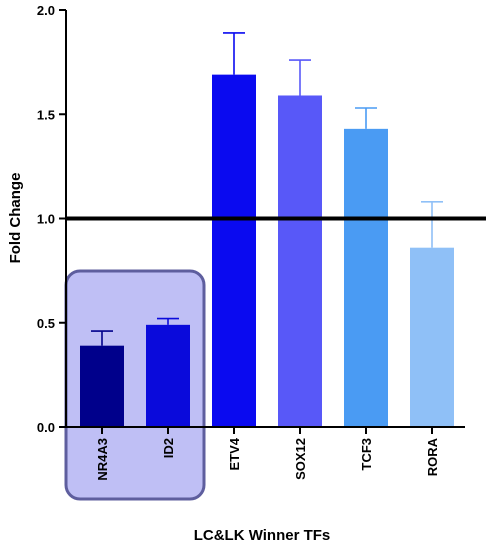  Describe the element at coordinates (15, 218) in the screenshot. I see `y-axis-title: Fold Change` at that location.